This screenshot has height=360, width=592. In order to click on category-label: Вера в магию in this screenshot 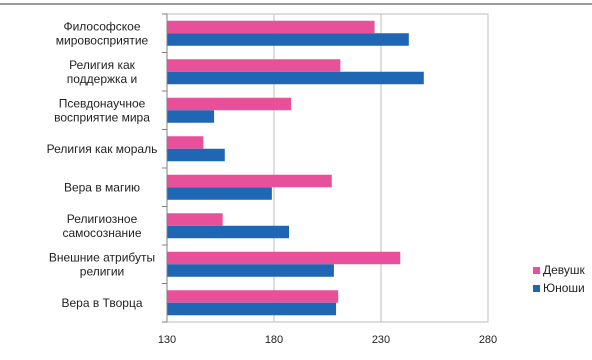, I will do `click(102, 187)`.